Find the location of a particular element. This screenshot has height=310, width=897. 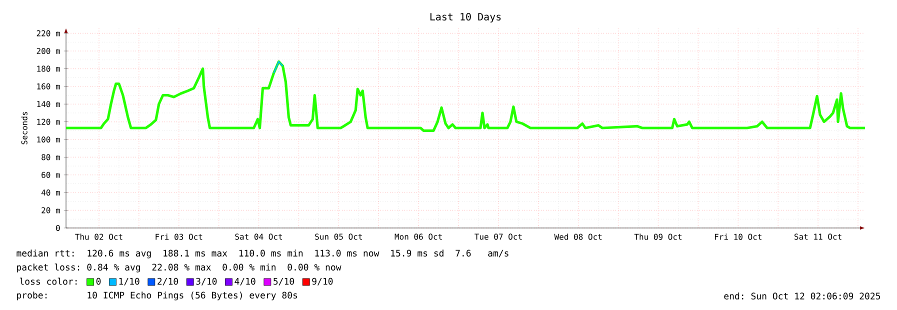

x-tick-label: Mon 06 Oct is located at coordinates (418, 237).